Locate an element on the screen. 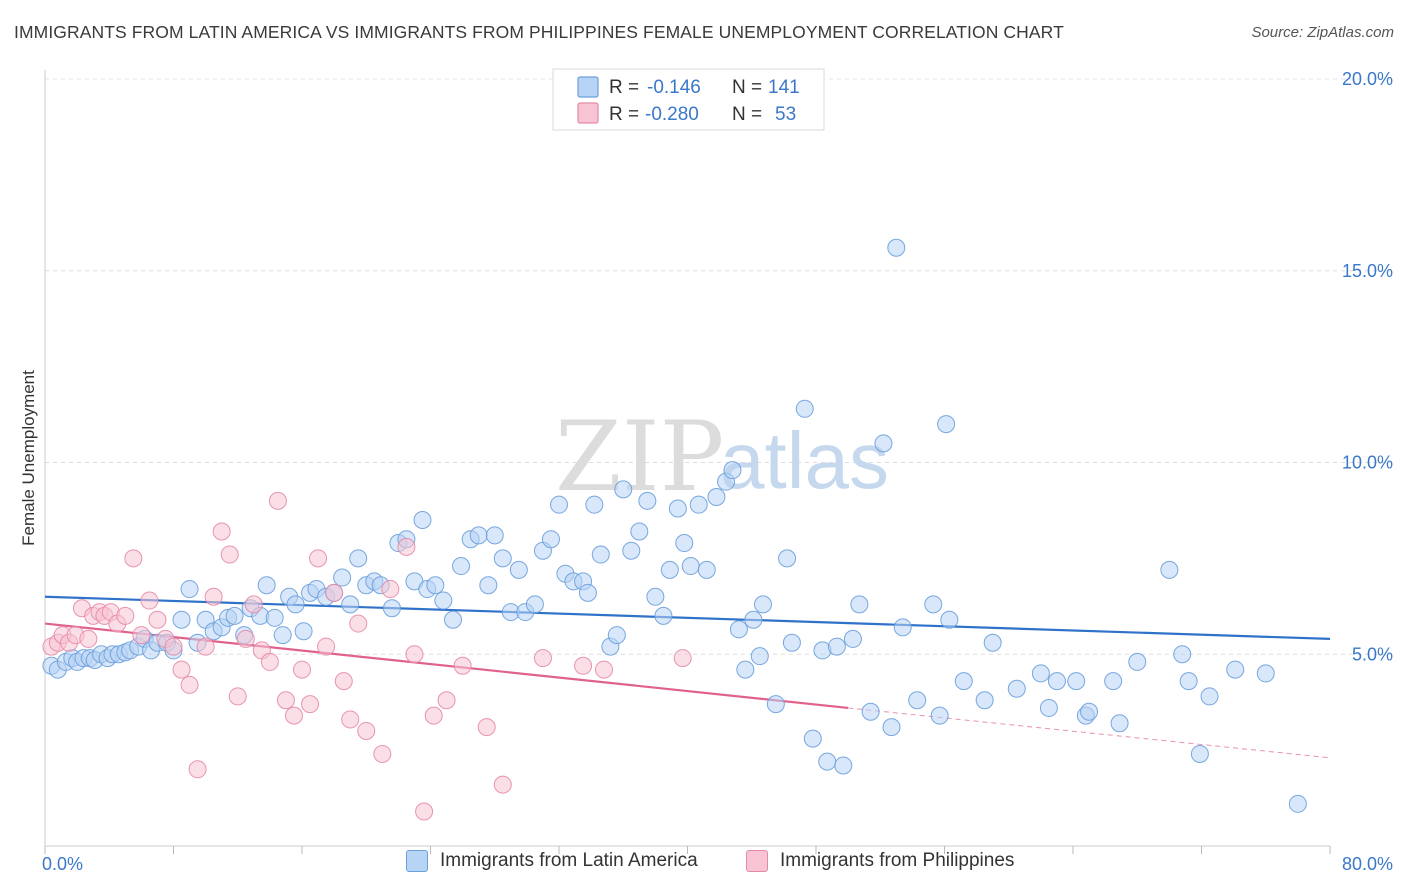  legend-n-value-2: 53 is located at coordinates (785, 114).